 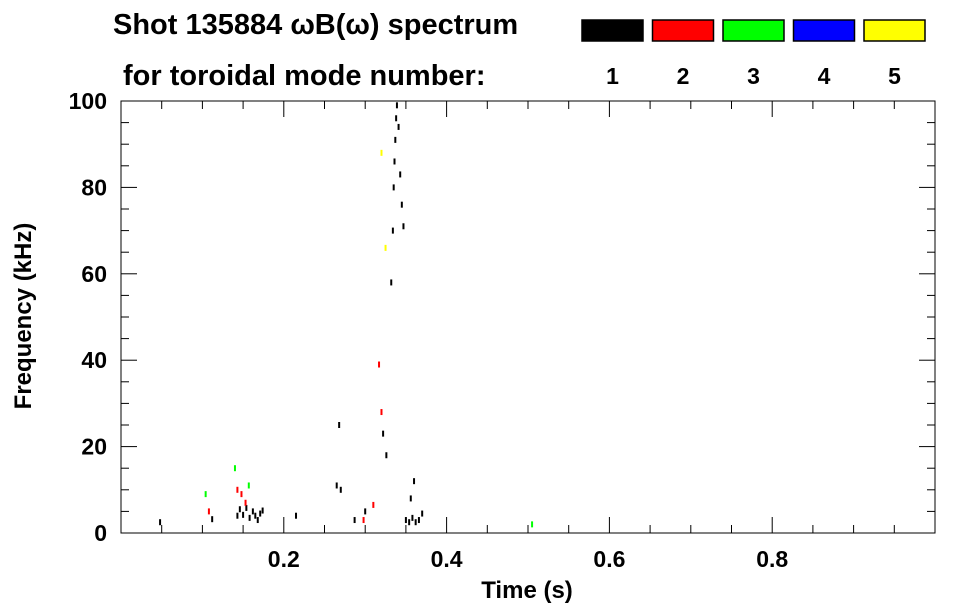 What do you see at coordinates (894, 76) in the screenshot?
I see `legend-label-mode-5: 5` at bounding box center [894, 76].